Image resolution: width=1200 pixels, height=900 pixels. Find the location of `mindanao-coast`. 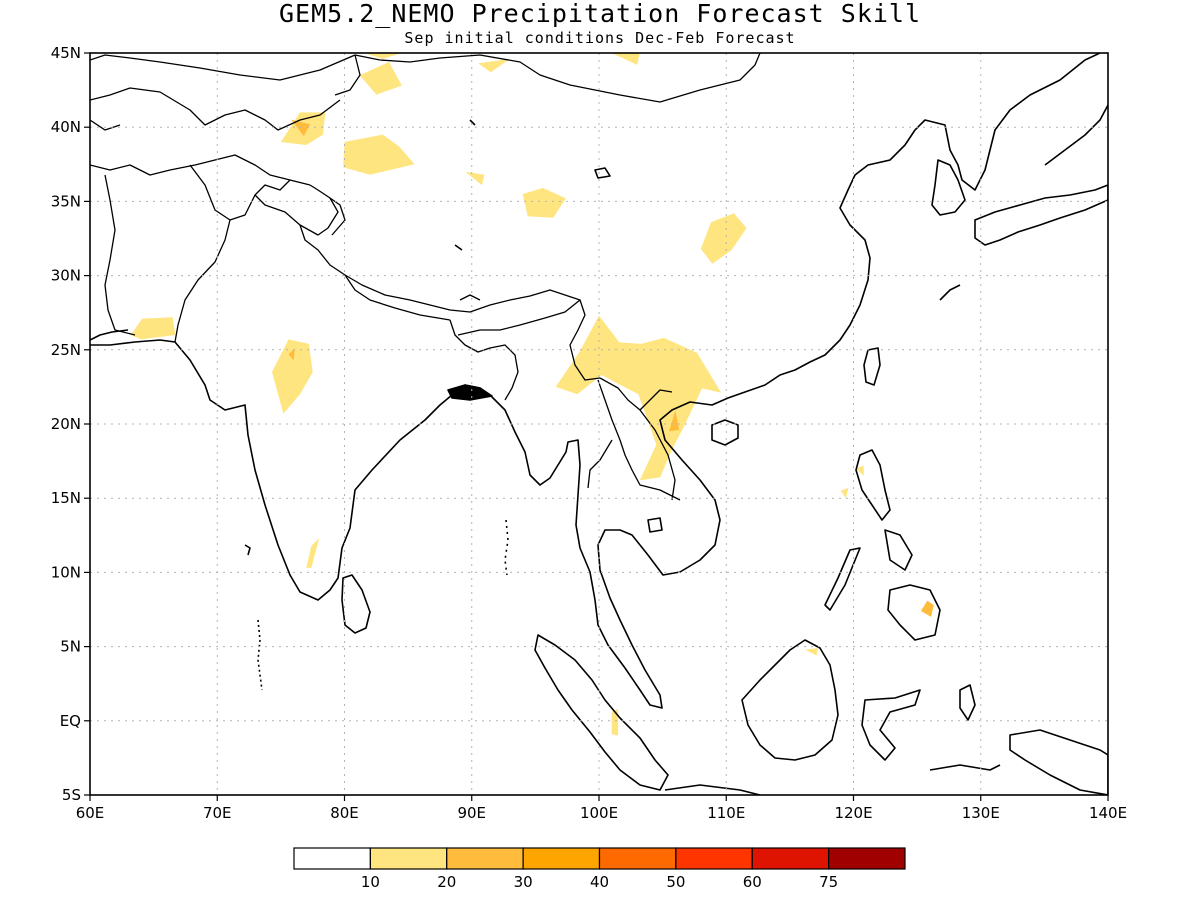

mindanao-coast is located at coordinates (914, 612).